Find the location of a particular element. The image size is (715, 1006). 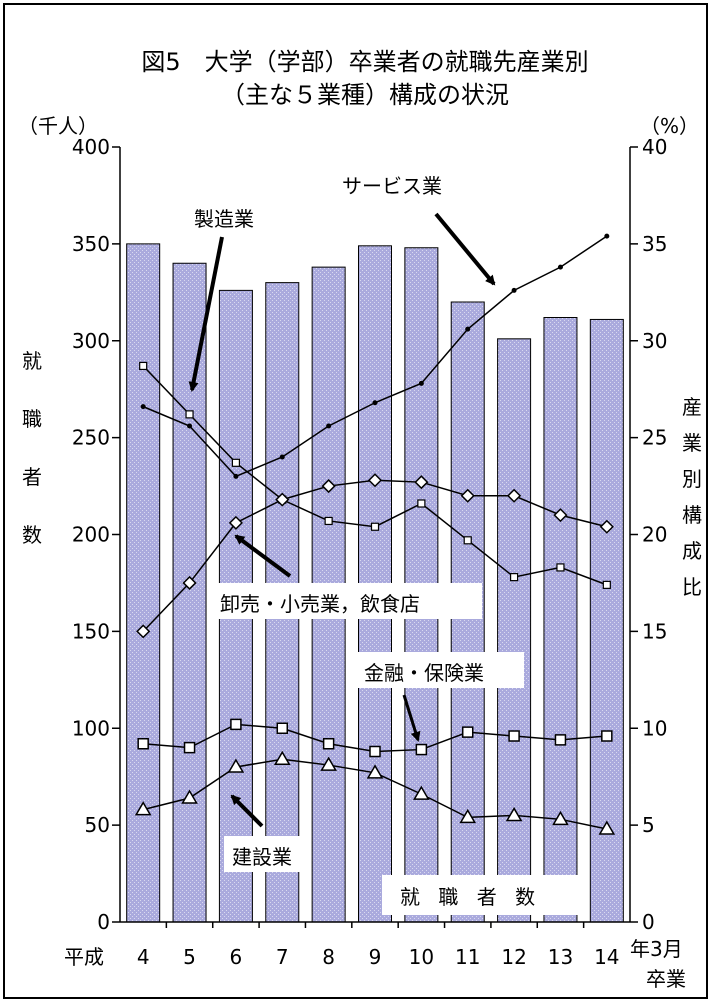

left-tick-label-150: 150 is located at coordinates (91, 631).